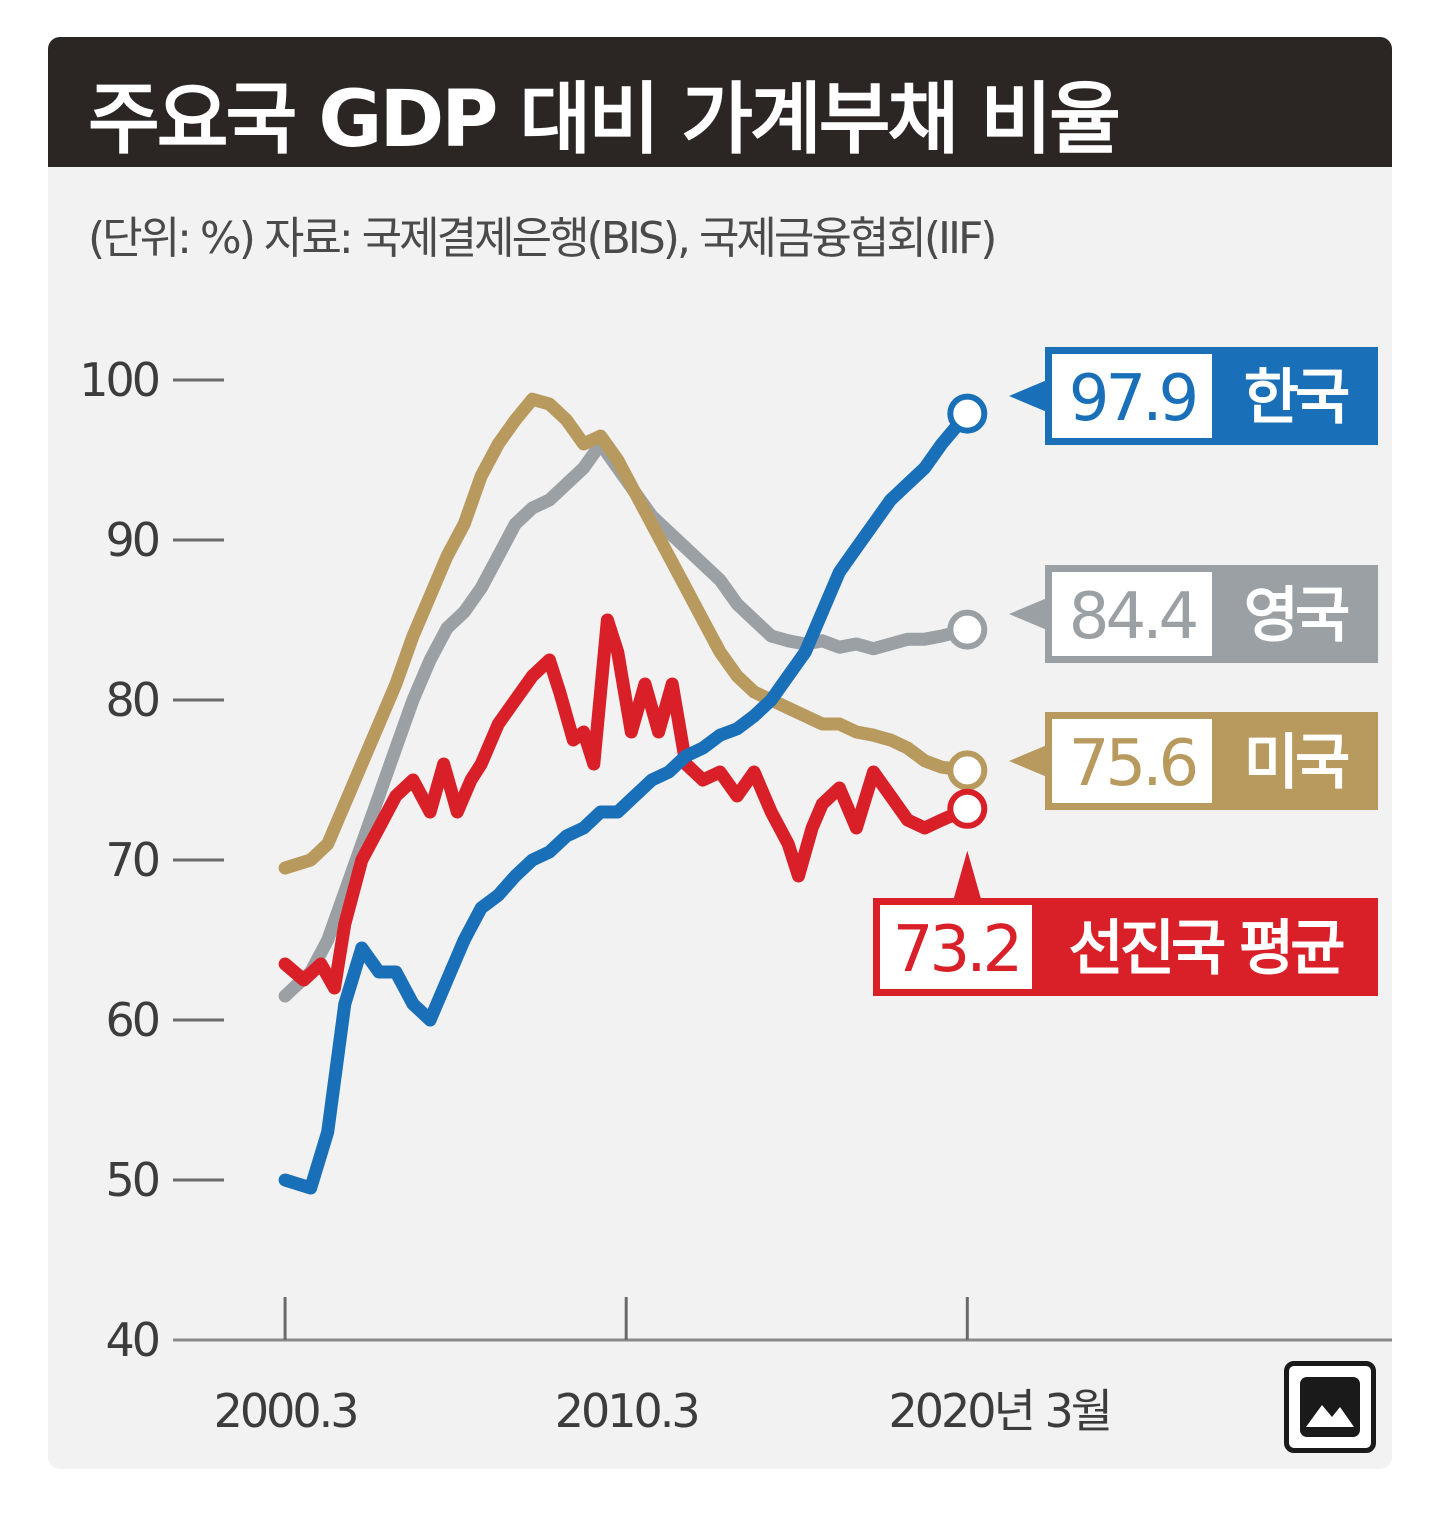 The height and width of the screenshot is (1524, 1436). I want to click on label-value: 84.4, so click(1133, 617).